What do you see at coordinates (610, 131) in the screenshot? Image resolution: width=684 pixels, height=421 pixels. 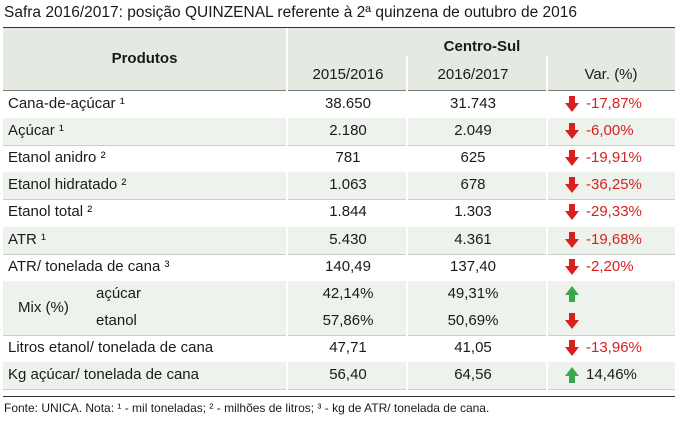 I see `cell-var: -6,00%` at bounding box center [610, 131].